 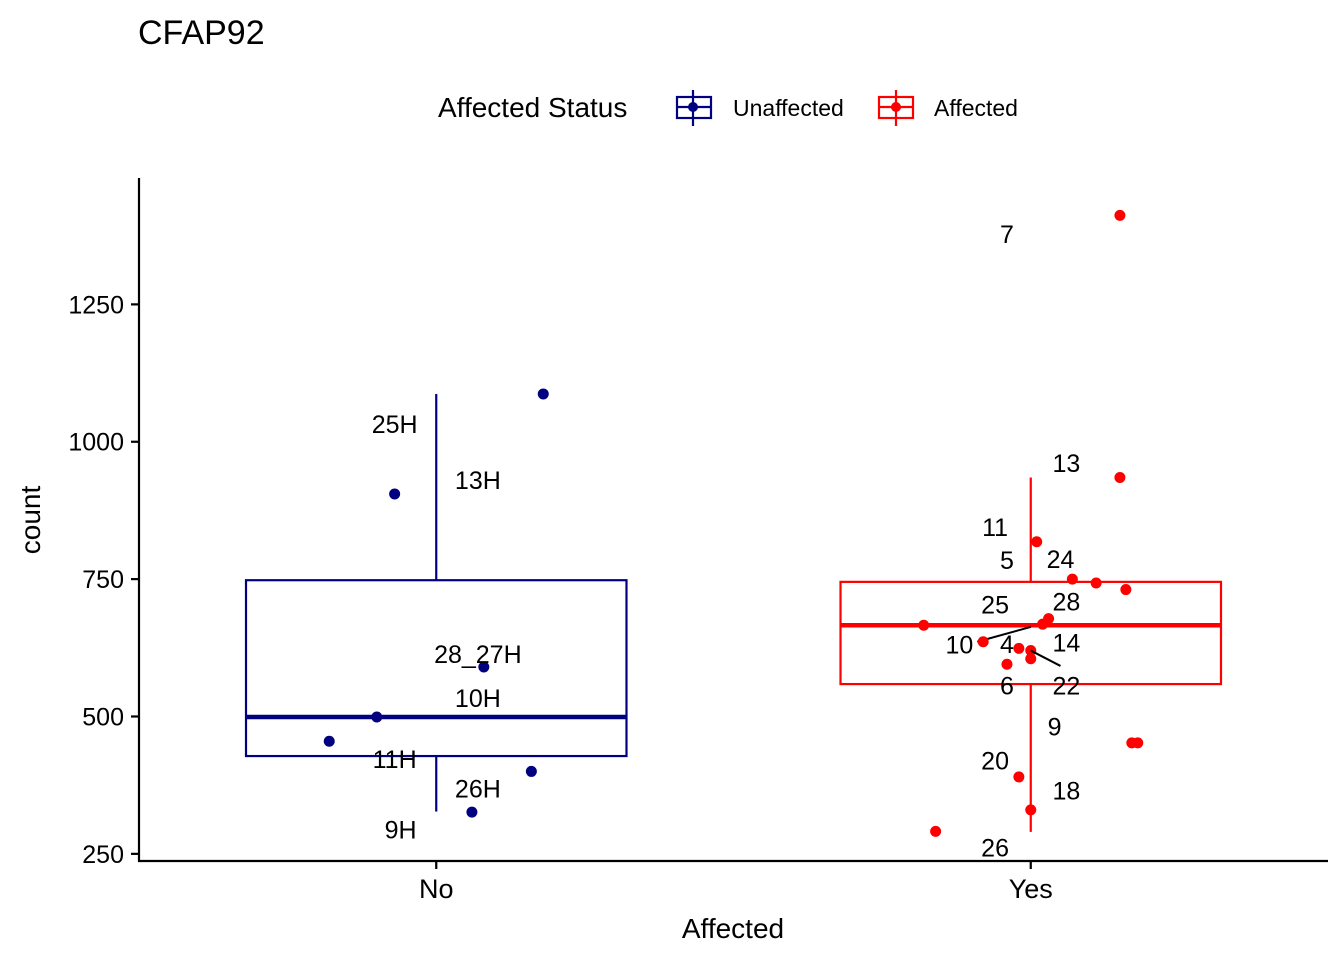 What do you see at coordinates (1055, 727) in the screenshot?
I see `data-label: 9` at bounding box center [1055, 727].